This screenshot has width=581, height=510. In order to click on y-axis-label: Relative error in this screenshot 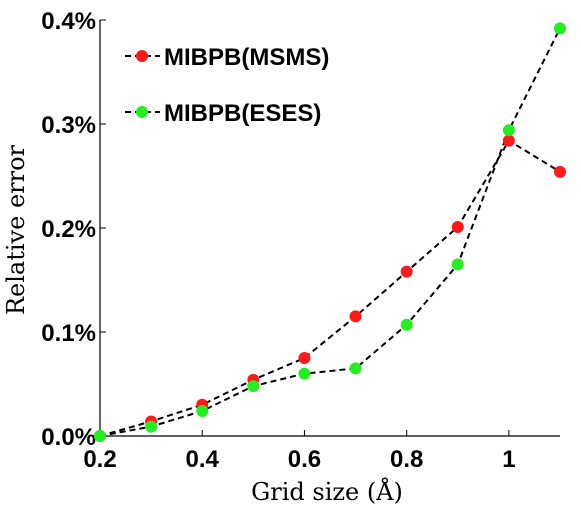, I will do `click(16, 229)`.